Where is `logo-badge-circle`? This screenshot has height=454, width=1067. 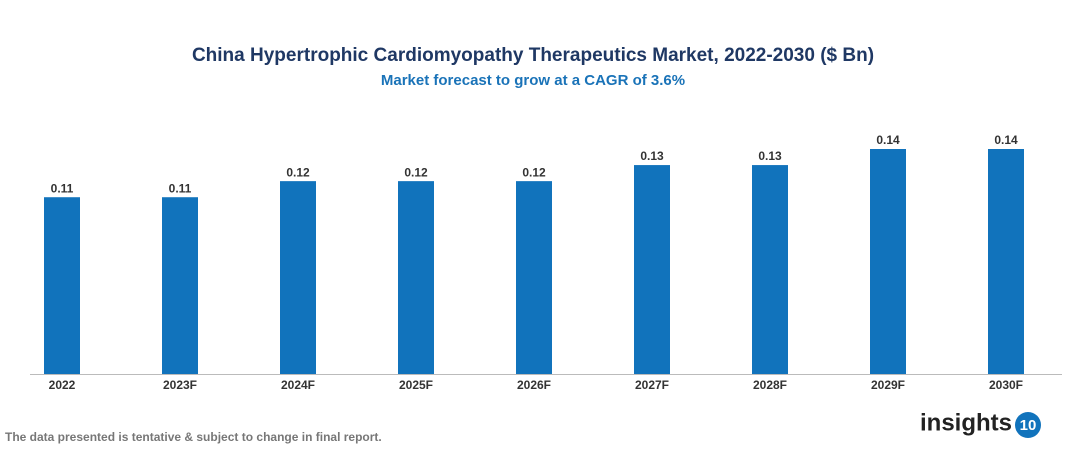 logo-badge-circle is located at coordinates (1028, 425).